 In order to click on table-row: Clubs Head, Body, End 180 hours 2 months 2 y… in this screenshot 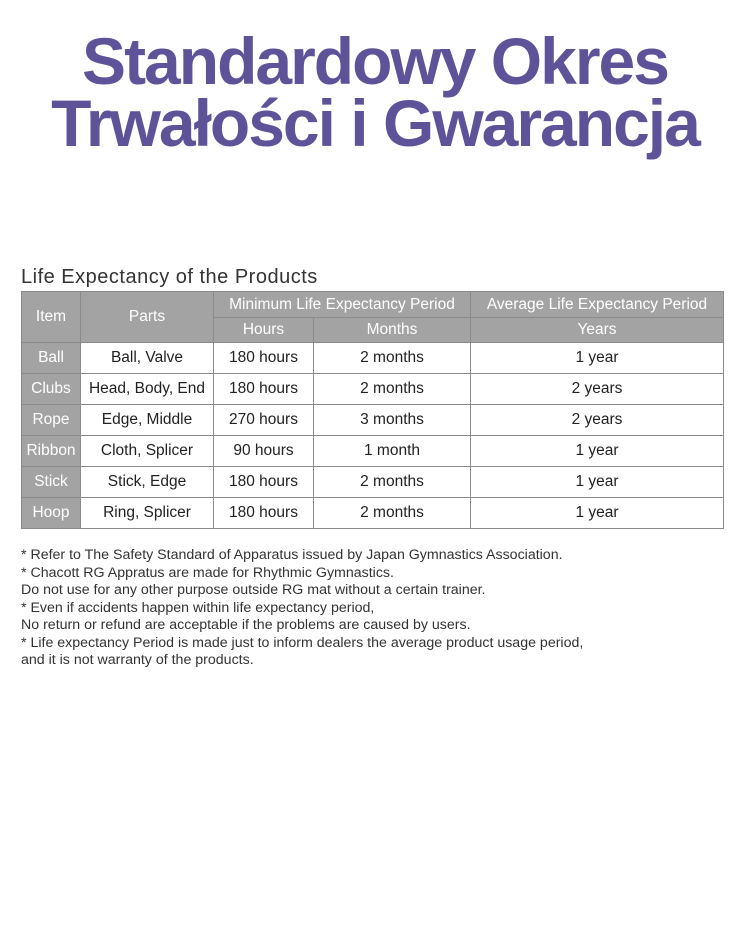, I will do `click(372, 389)`.